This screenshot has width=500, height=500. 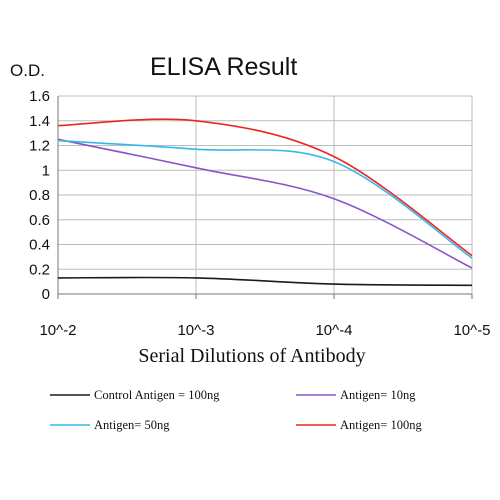 What do you see at coordinates (39, 96) in the screenshot?
I see `y-tick-label: 1.6` at bounding box center [39, 96].